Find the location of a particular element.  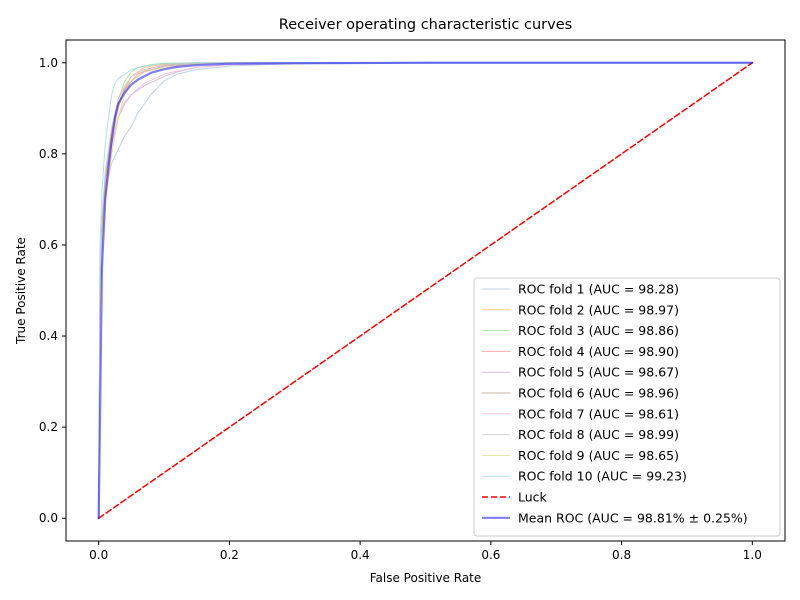

chart-title: Receiver operating characteristic curves is located at coordinates (425, 25).